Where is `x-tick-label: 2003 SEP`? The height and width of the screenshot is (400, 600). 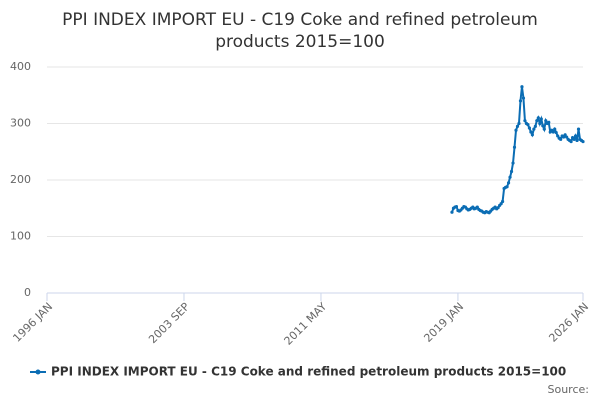
x-tick-label: 2003 SEP is located at coordinates (169, 323).